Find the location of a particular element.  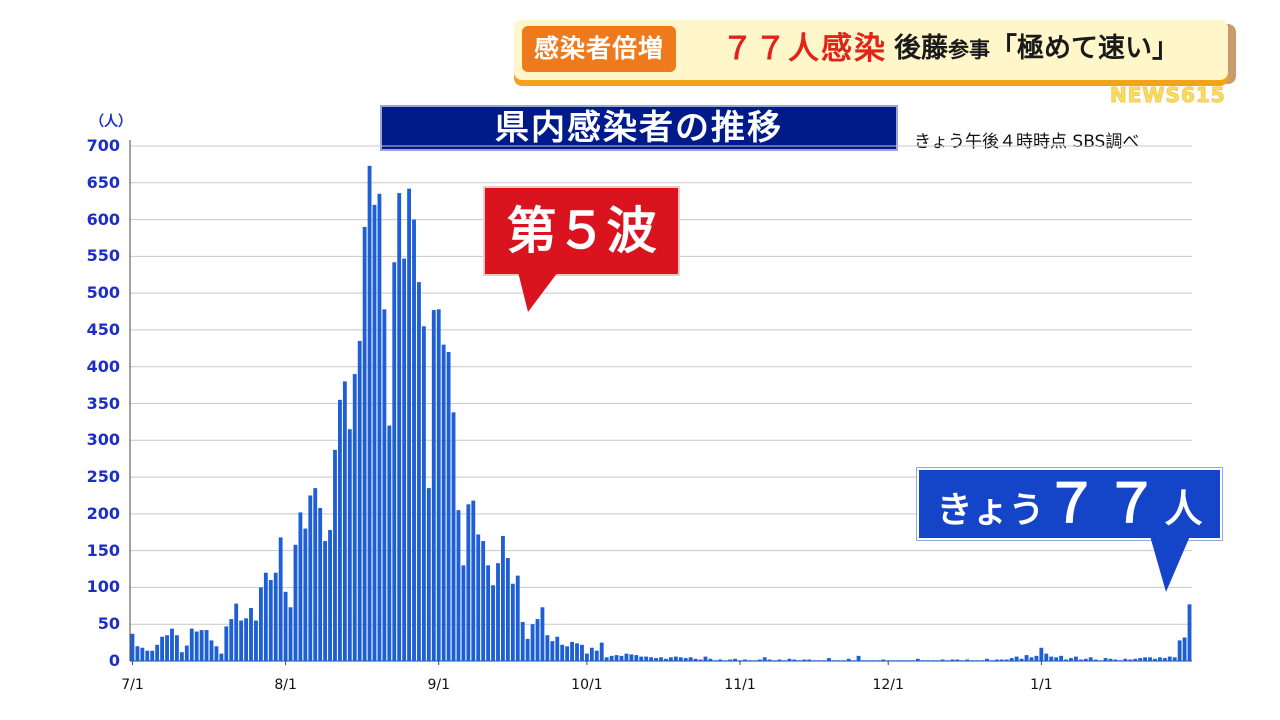

y-tick-label: 400 is located at coordinates (103, 366).